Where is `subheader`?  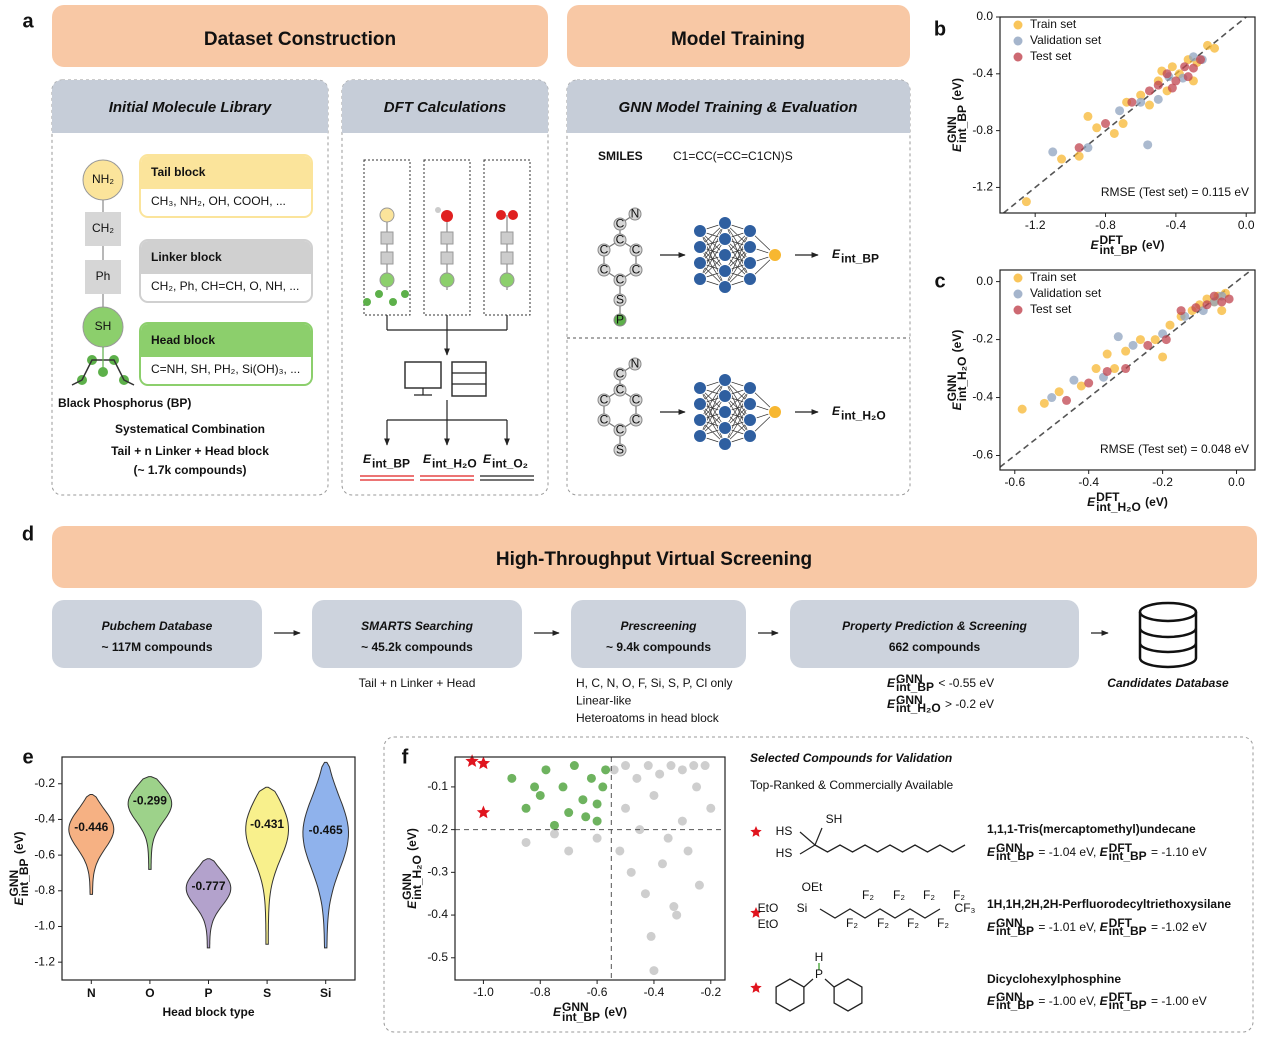
subheader is located at coordinates (445, 106).